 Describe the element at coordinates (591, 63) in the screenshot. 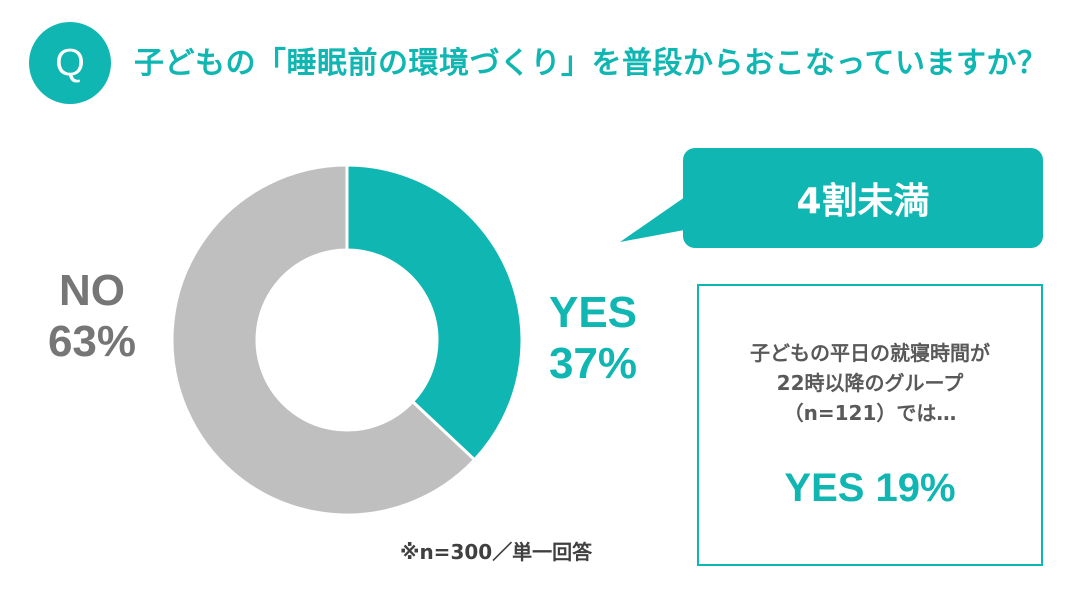

I see `question-title: 子どもの「睡眠前の環境づくり」を普段からおこなっていますか？` at that location.